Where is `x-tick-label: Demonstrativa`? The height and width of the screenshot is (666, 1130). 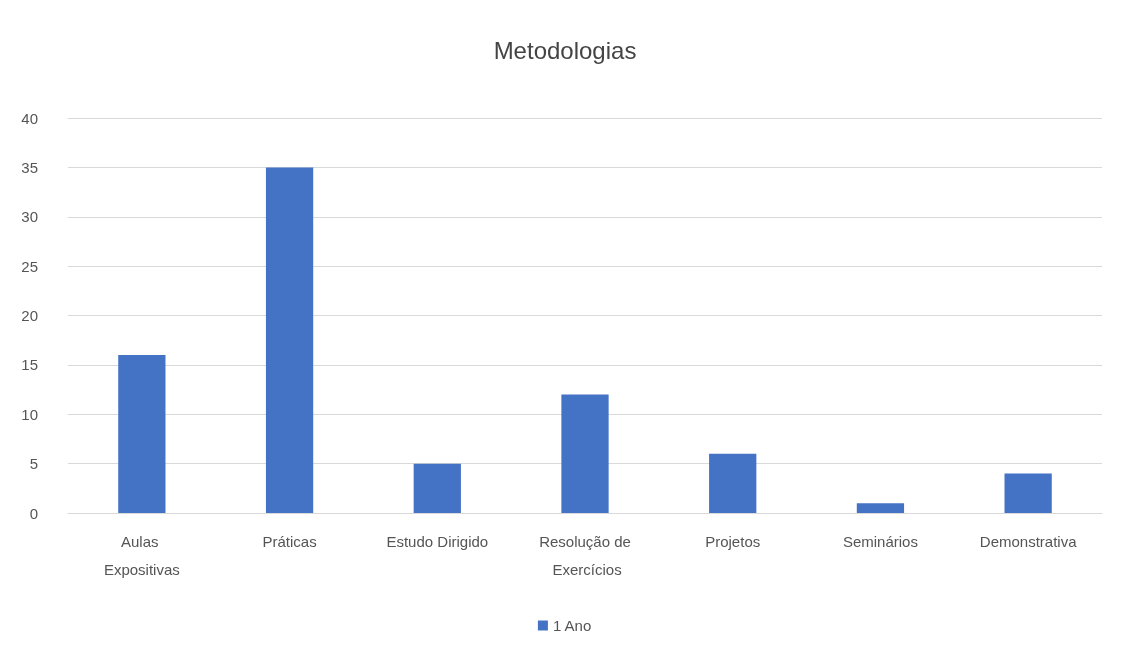
x-tick-label: Demonstrativa is located at coordinates (1028, 541).